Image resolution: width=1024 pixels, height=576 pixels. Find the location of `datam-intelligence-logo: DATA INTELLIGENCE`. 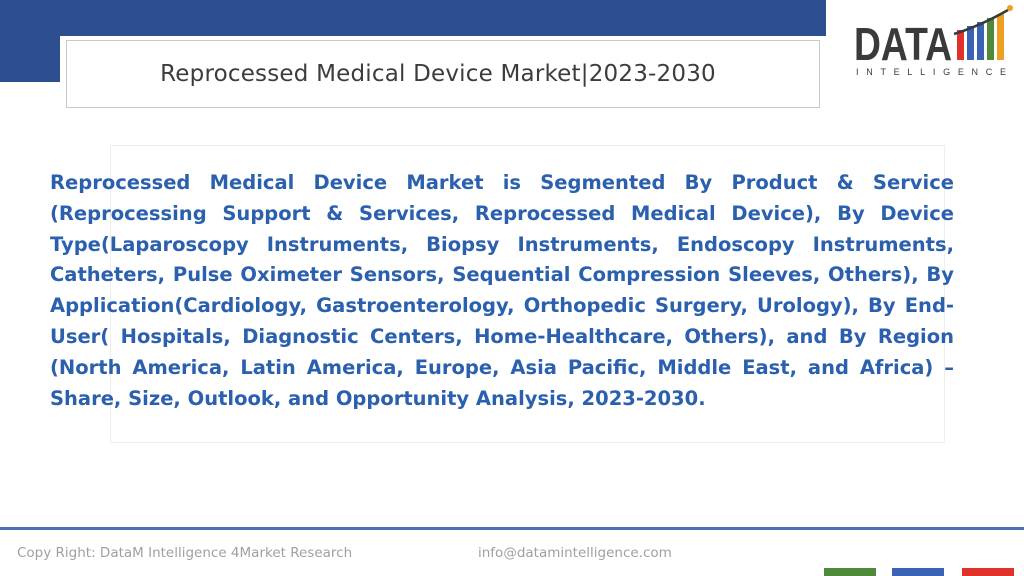

datam-intelligence-logo: DATA INTELLIGENCE is located at coordinates (933, 42).